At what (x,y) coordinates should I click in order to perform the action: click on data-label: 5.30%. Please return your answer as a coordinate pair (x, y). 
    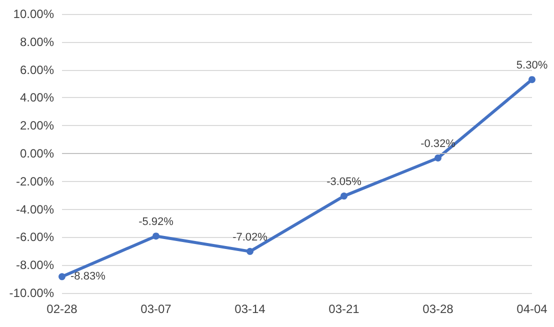
    Looking at the image, I should click on (532, 66).